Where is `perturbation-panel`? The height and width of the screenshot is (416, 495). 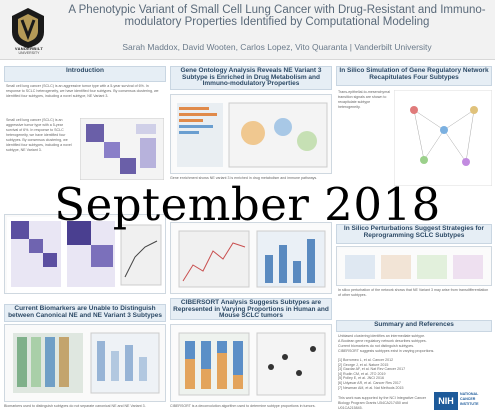
perturbation-panel is located at coordinates (414, 266).